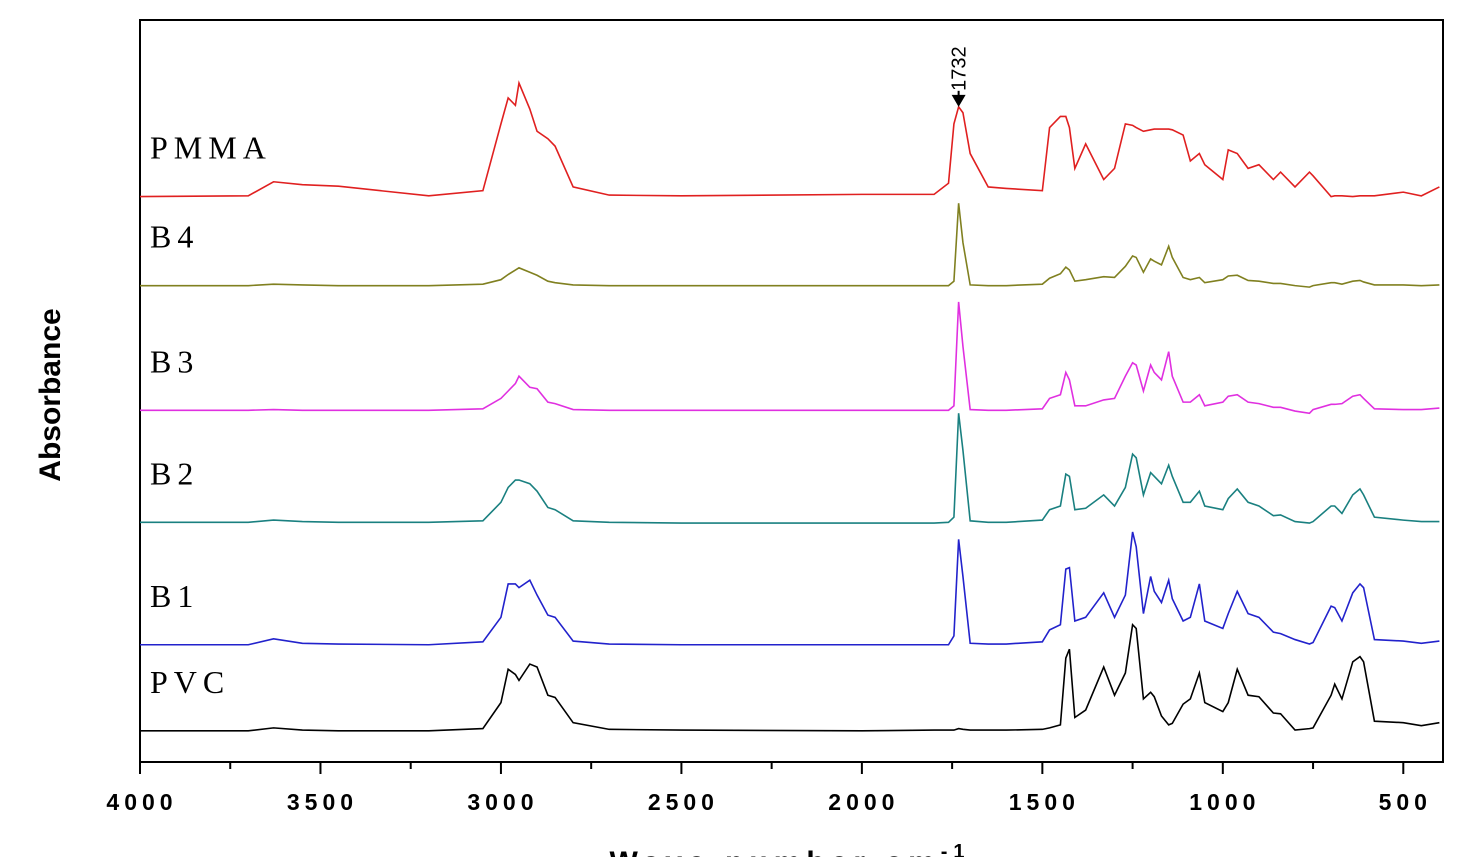 The width and height of the screenshot is (1477, 857). What do you see at coordinates (1044, 802) in the screenshot?
I see `x-tick-label: 1500` at bounding box center [1044, 802].